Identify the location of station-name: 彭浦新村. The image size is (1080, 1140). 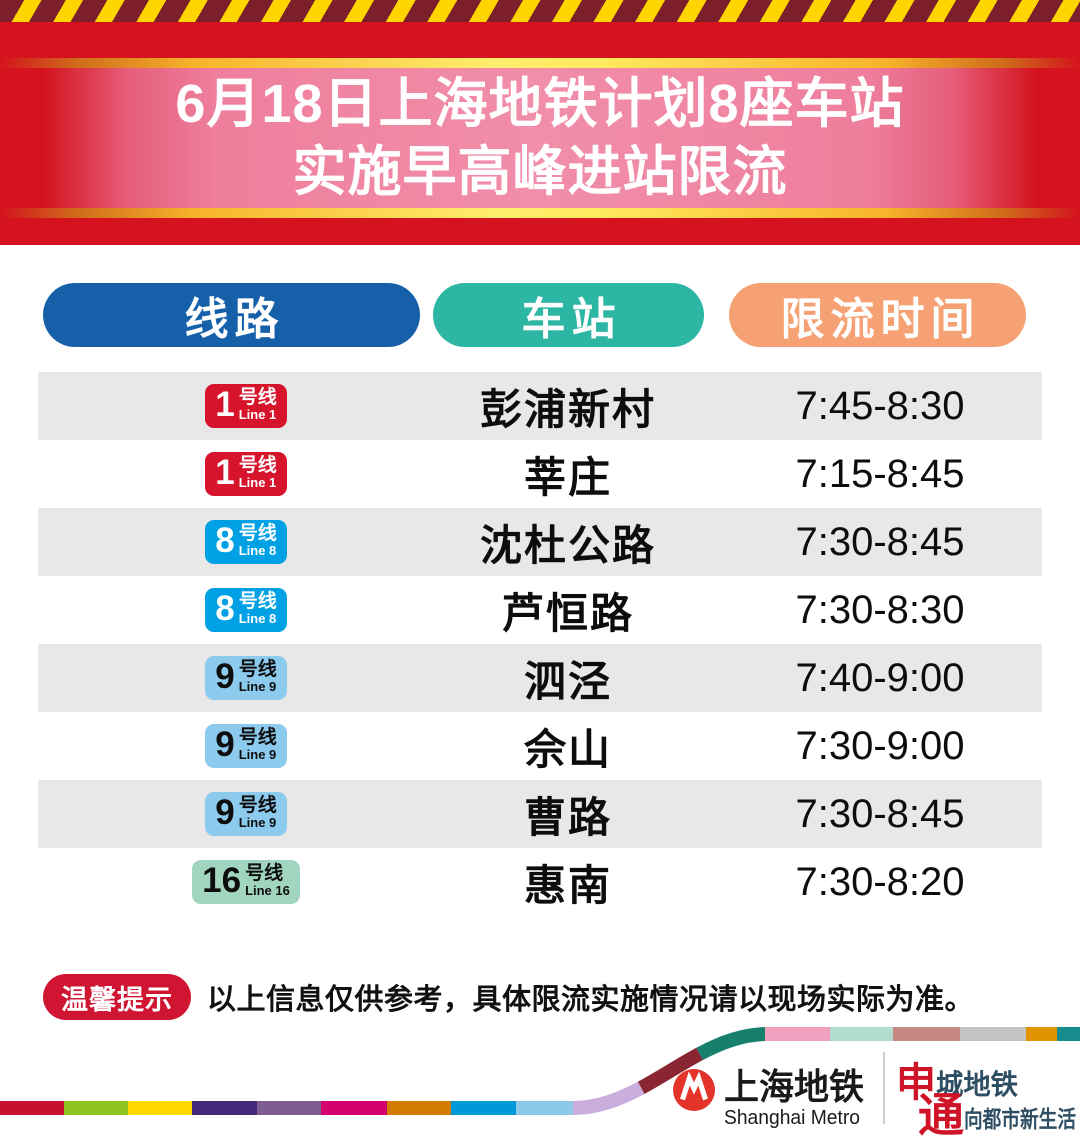
(567, 409).